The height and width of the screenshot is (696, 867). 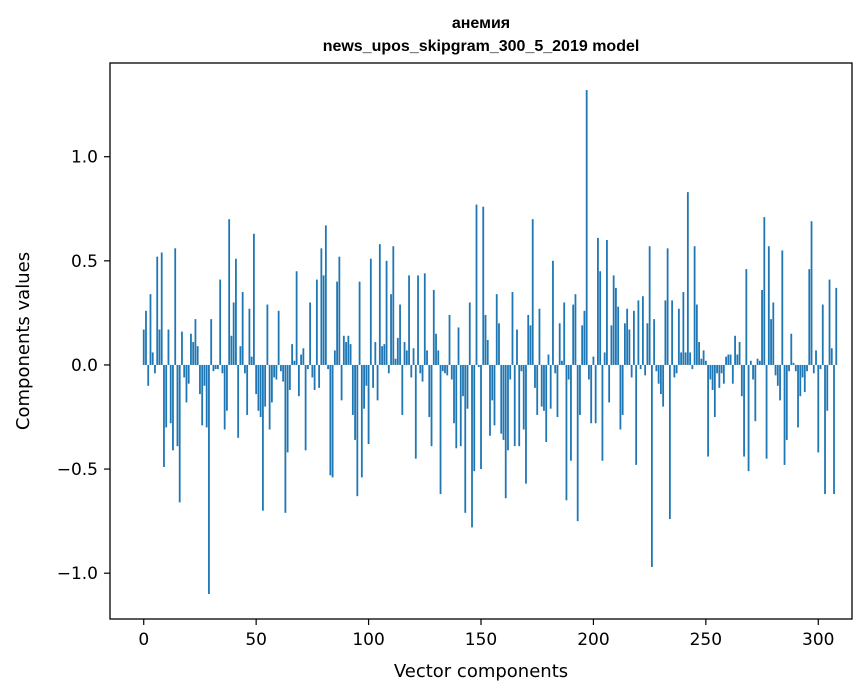 What do you see at coordinates (256, 640) in the screenshot?
I see `x-tick-label: 50` at bounding box center [256, 640].